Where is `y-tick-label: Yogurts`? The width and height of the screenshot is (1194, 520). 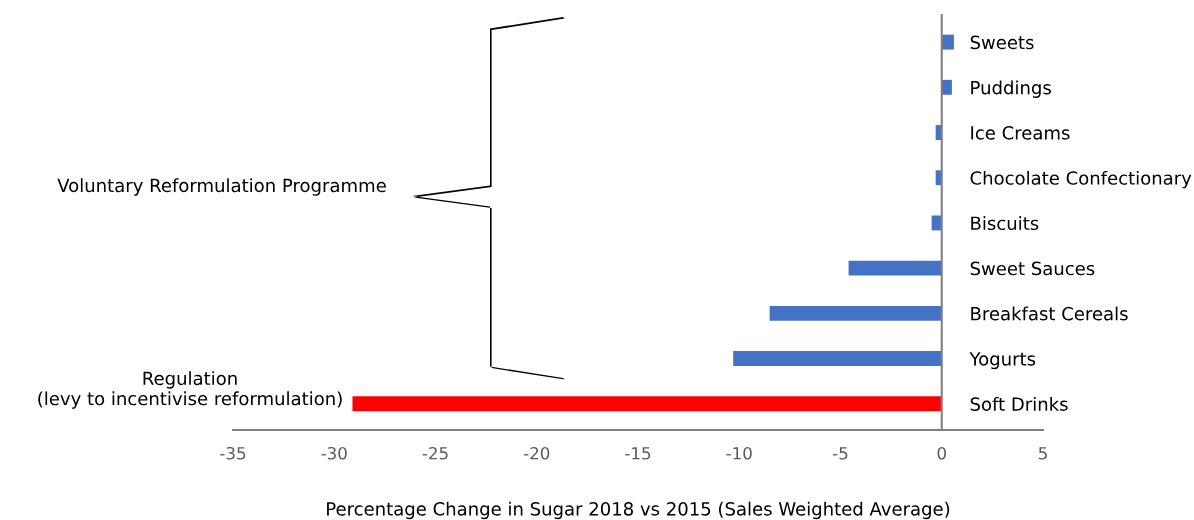 y-tick-label: Yogurts is located at coordinates (1002, 361).